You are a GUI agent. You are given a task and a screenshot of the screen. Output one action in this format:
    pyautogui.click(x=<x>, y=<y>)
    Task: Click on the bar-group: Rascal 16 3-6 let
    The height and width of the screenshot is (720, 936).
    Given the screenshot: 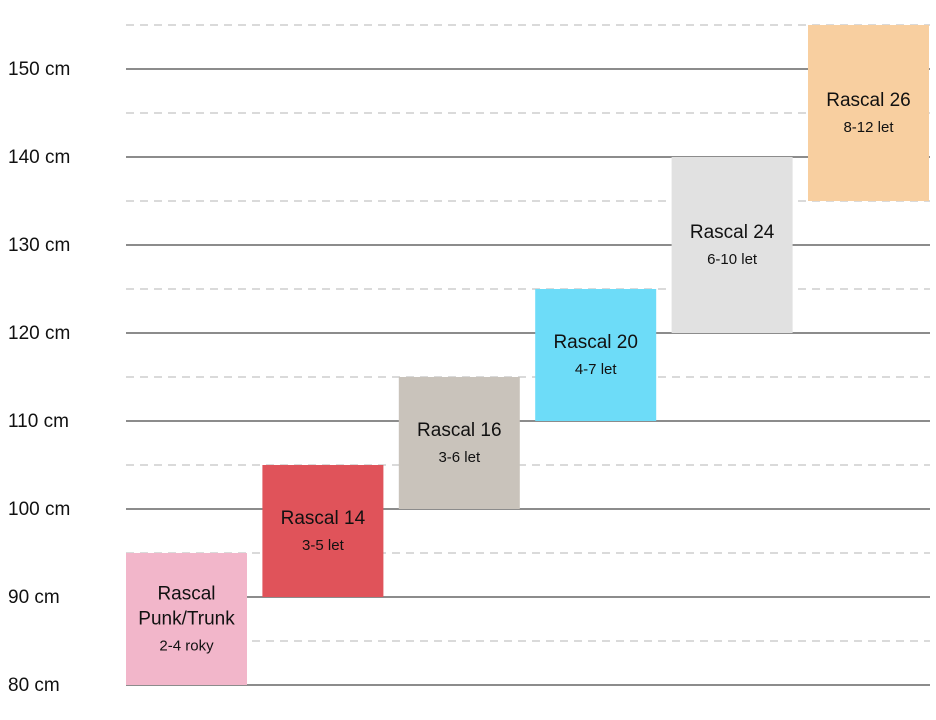 What is the action you would take?
    pyautogui.click(x=459, y=443)
    